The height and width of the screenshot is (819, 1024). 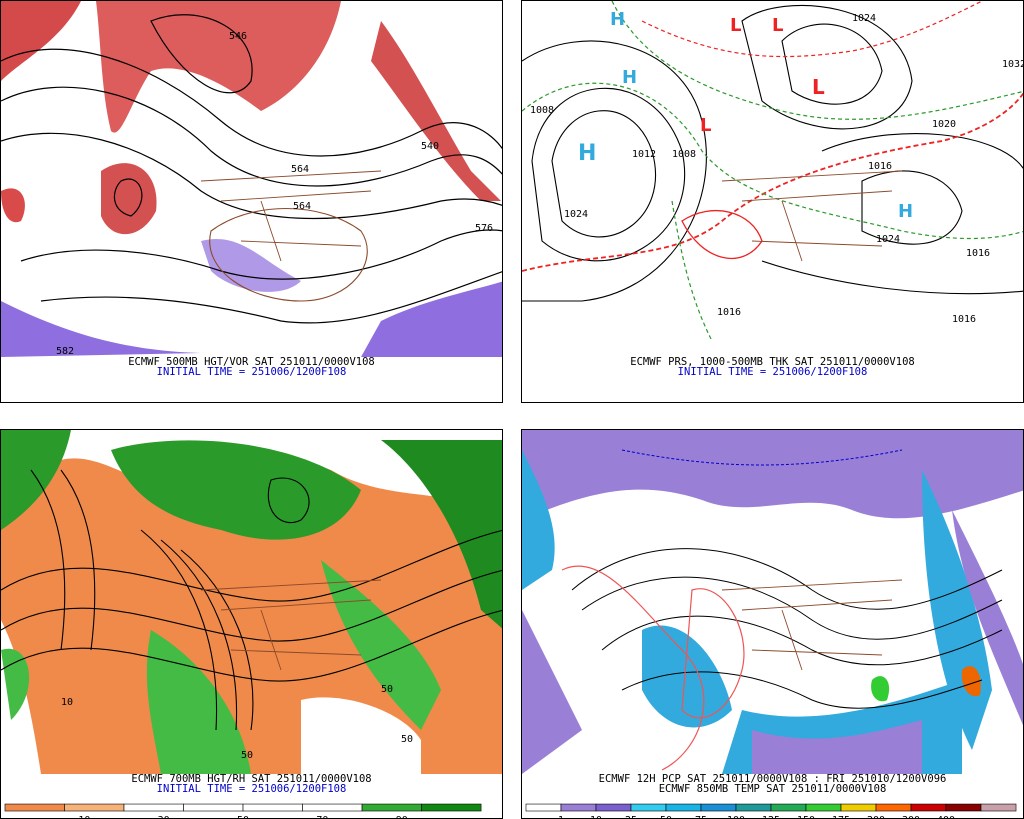 I want to click on isobar-label: 1012, so click(x=644, y=154).